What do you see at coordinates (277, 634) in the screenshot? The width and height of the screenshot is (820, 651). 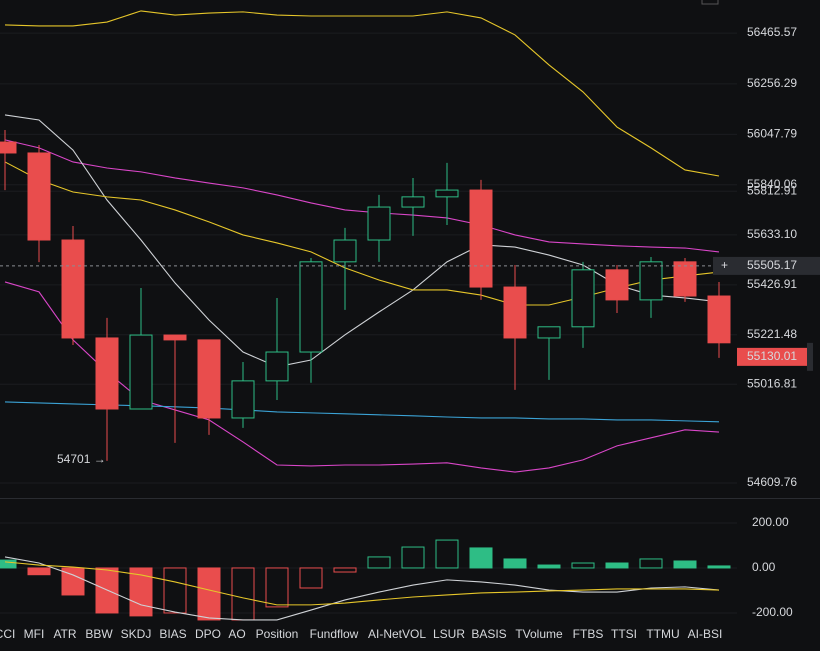 I see `indicator-tab: Position` at bounding box center [277, 634].